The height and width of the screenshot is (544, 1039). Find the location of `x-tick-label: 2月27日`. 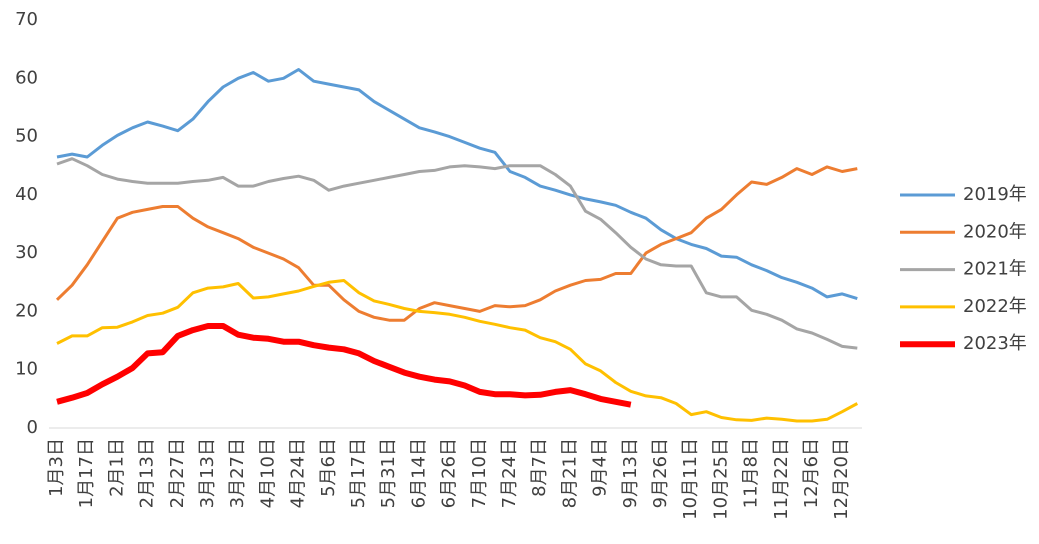

x-tick-label: 2月27日 is located at coordinates (177, 473).